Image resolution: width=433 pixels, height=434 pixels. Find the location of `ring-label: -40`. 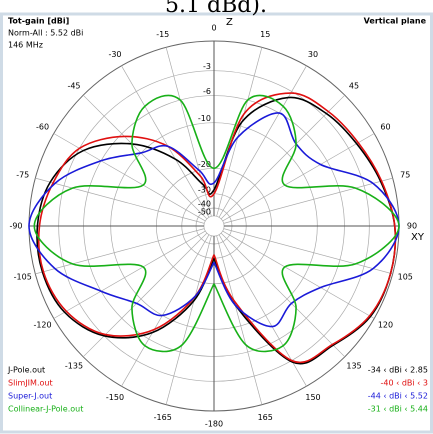

ring-label: -40 is located at coordinates (204, 204).